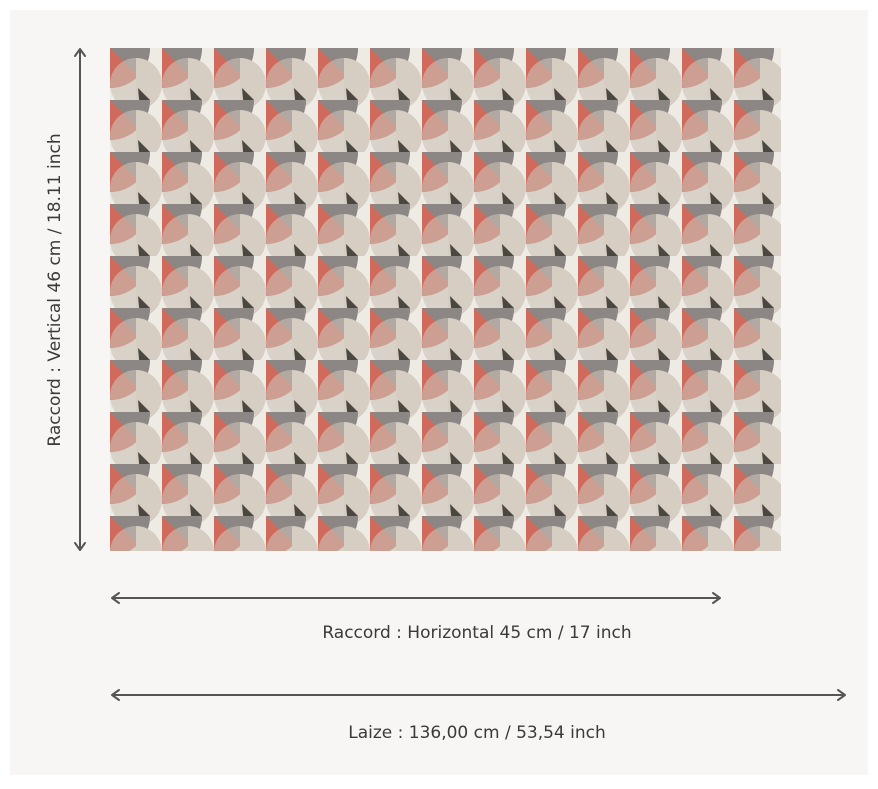  Describe the element at coordinates (416, 598) in the screenshot. I see `horizontal-arrow` at that location.